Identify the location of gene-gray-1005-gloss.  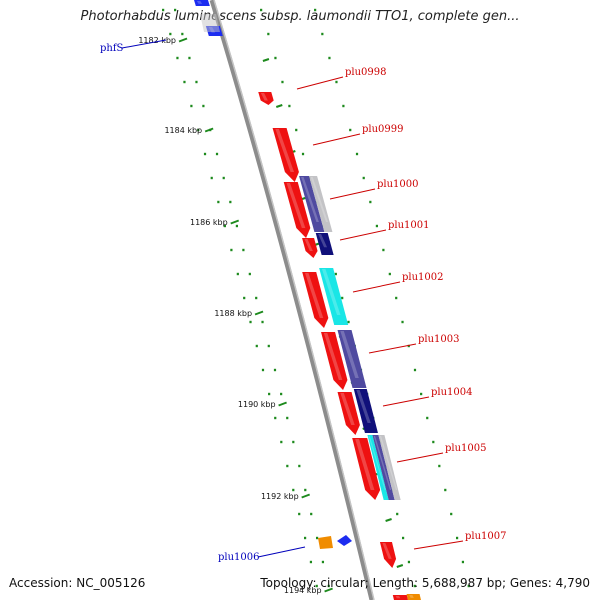
(388, 463).